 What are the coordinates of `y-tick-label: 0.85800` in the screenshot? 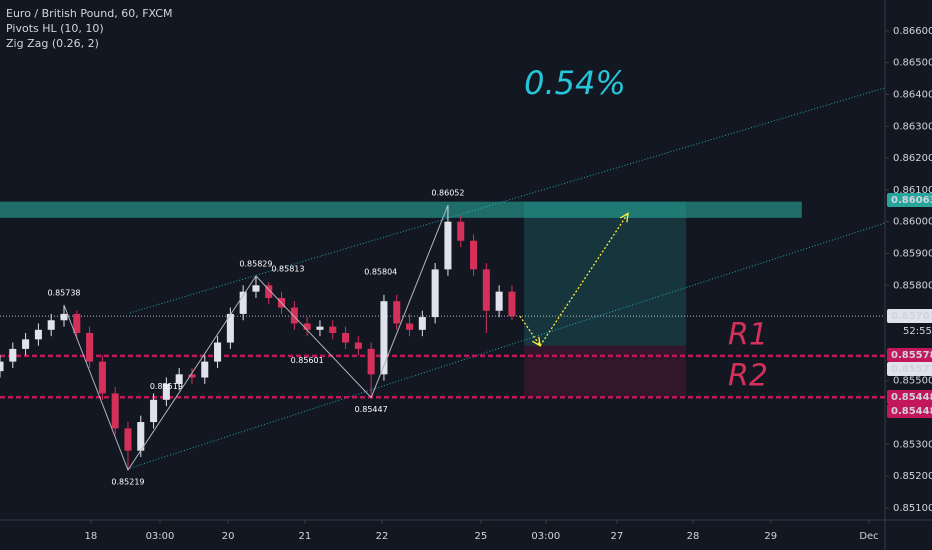 It's located at (912, 285).